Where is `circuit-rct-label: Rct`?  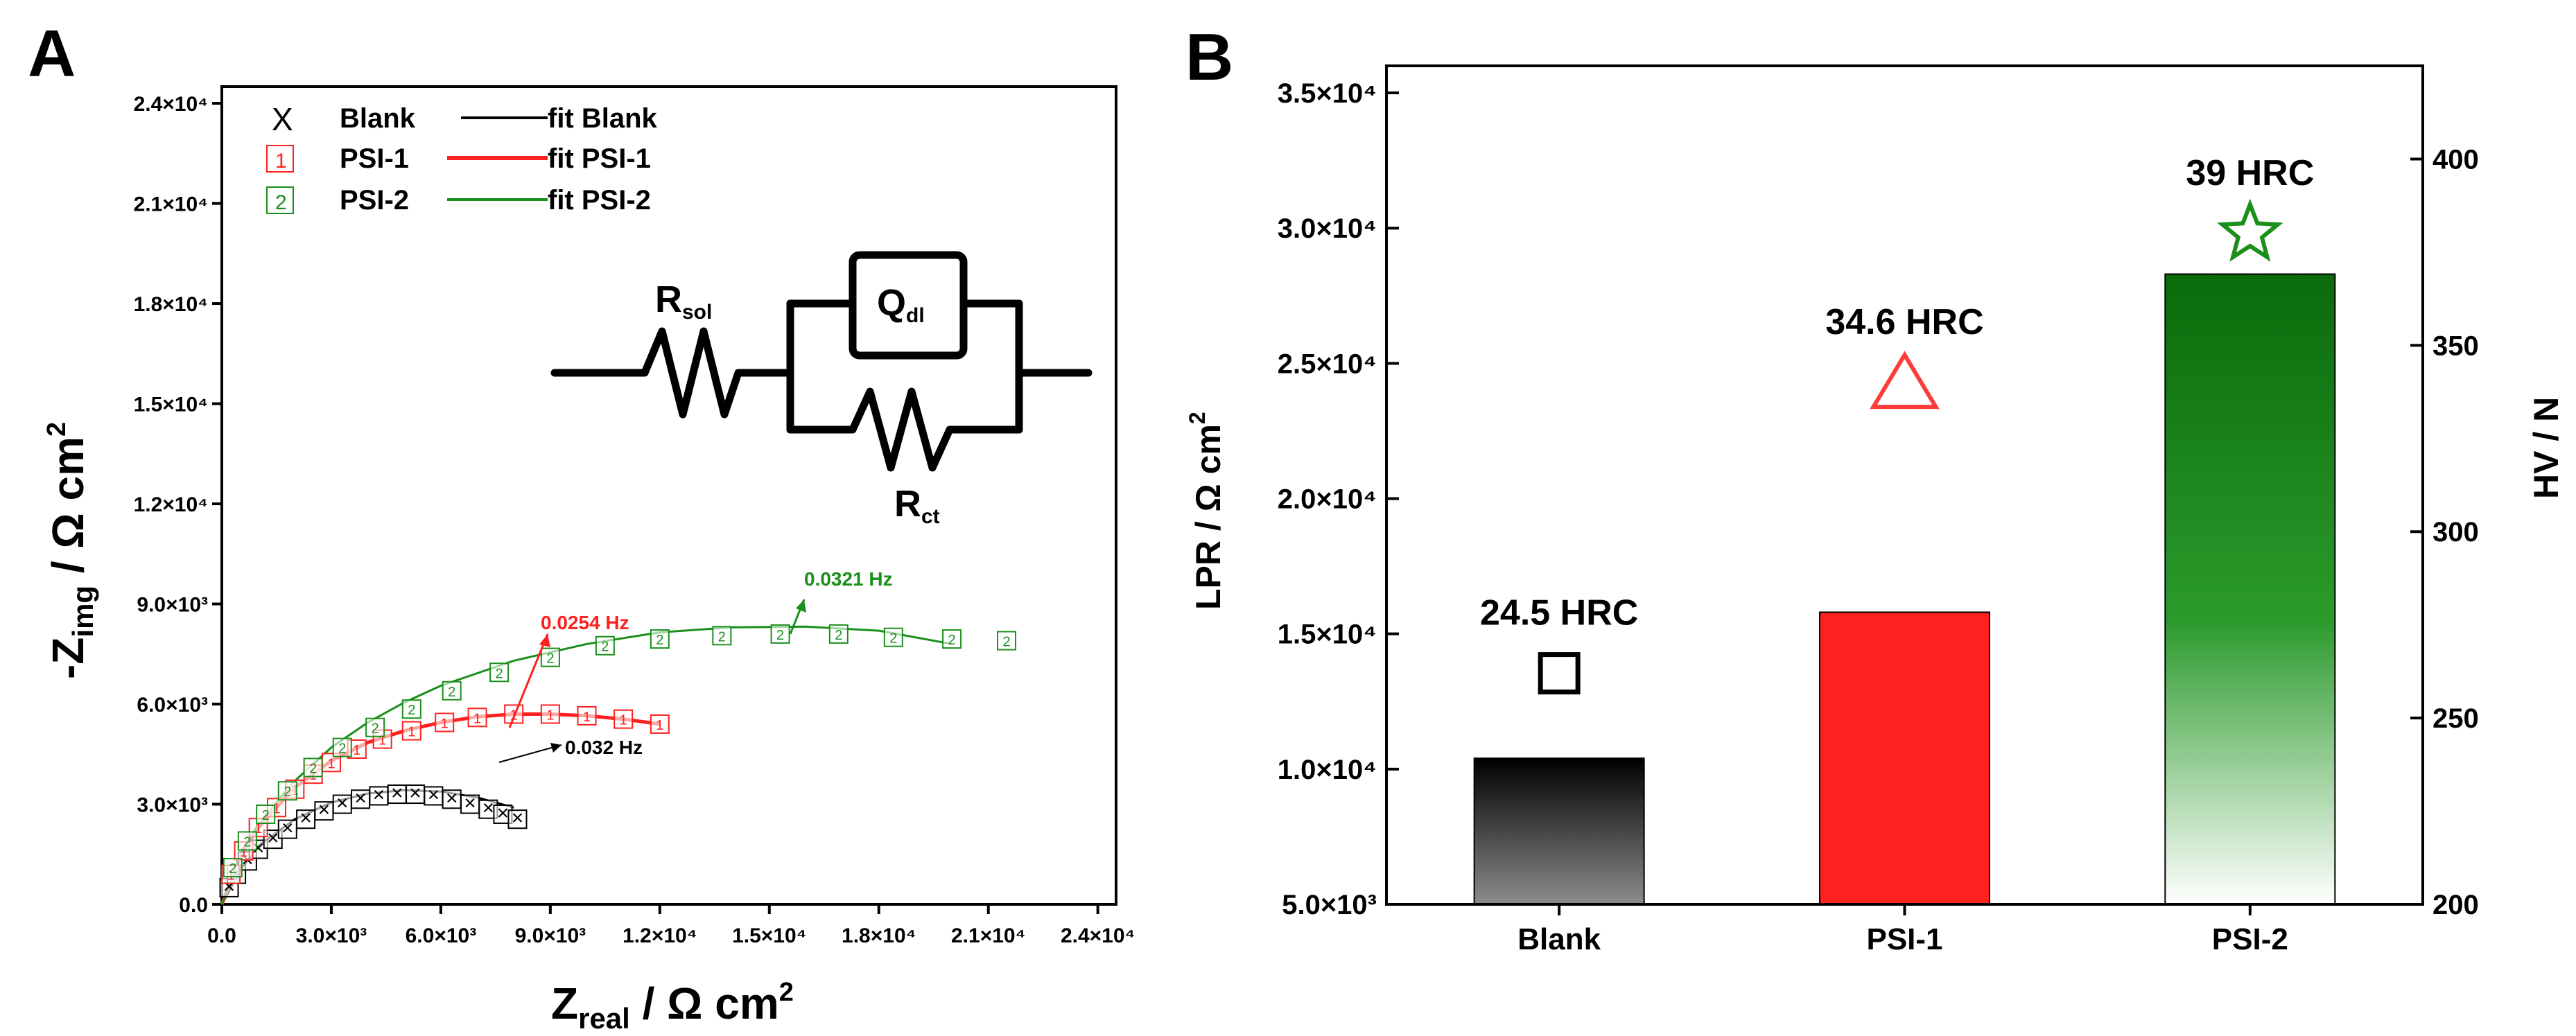
circuit-rct-label: Rct is located at coordinates (917, 505).